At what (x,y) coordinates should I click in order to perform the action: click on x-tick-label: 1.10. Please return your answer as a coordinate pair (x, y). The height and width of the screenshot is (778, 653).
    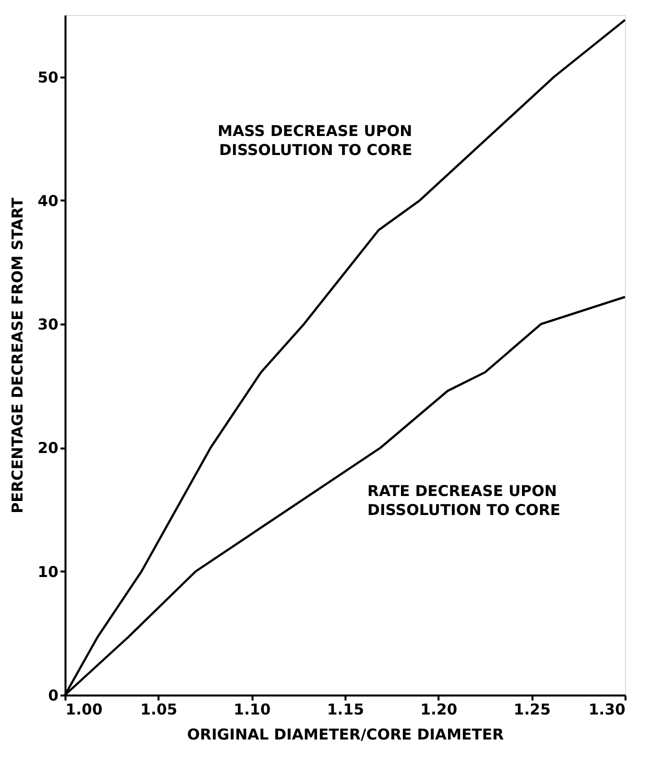
    Looking at the image, I should click on (252, 709).